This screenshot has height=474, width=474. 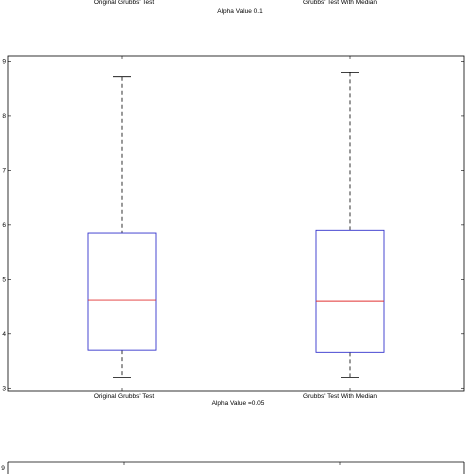 I want to click on second-plot-y-tick-label: 9, so click(x=3, y=468).